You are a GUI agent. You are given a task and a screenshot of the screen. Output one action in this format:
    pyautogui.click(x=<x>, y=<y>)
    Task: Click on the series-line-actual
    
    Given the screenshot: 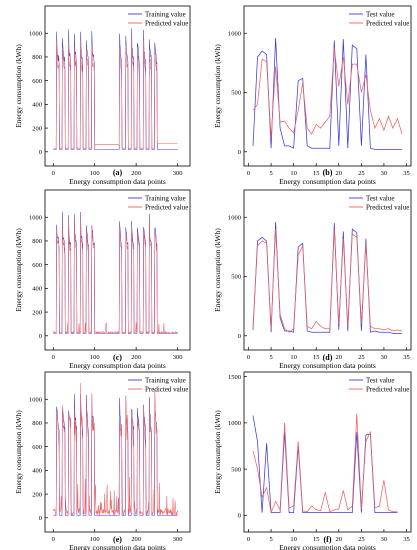 What is the action you would take?
    pyautogui.click(x=115, y=89)
    